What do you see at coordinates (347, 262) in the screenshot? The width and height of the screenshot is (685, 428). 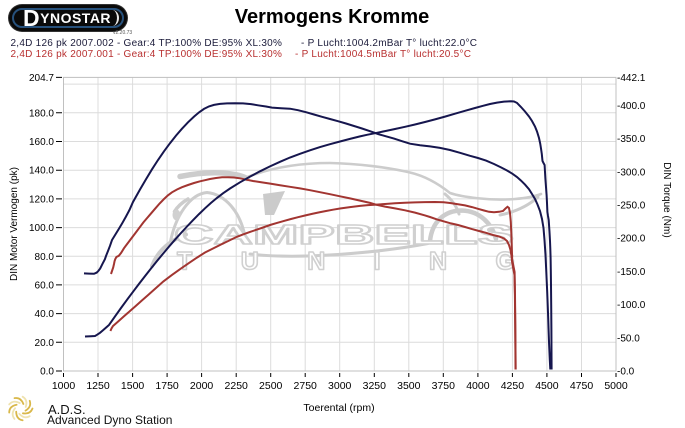 I see `svg-text: TUNING` at bounding box center [347, 262].